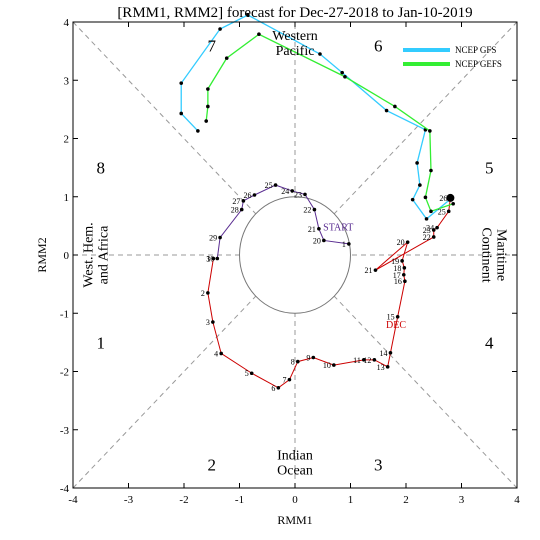  I want to click on y-tick-label: 2, so click(67, 140).